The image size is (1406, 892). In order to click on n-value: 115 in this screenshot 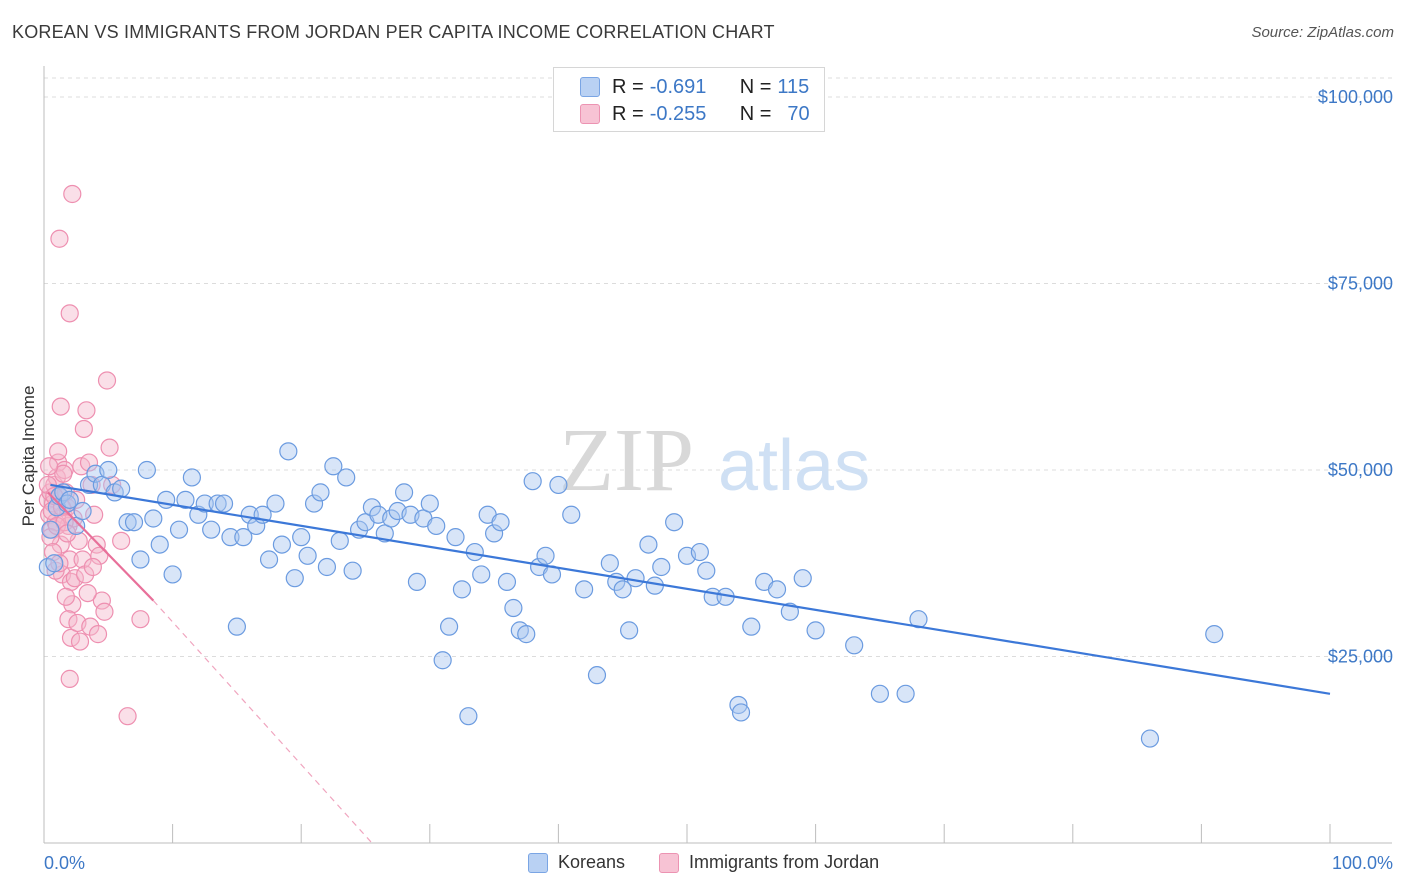, I will do `click(793, 86)`.